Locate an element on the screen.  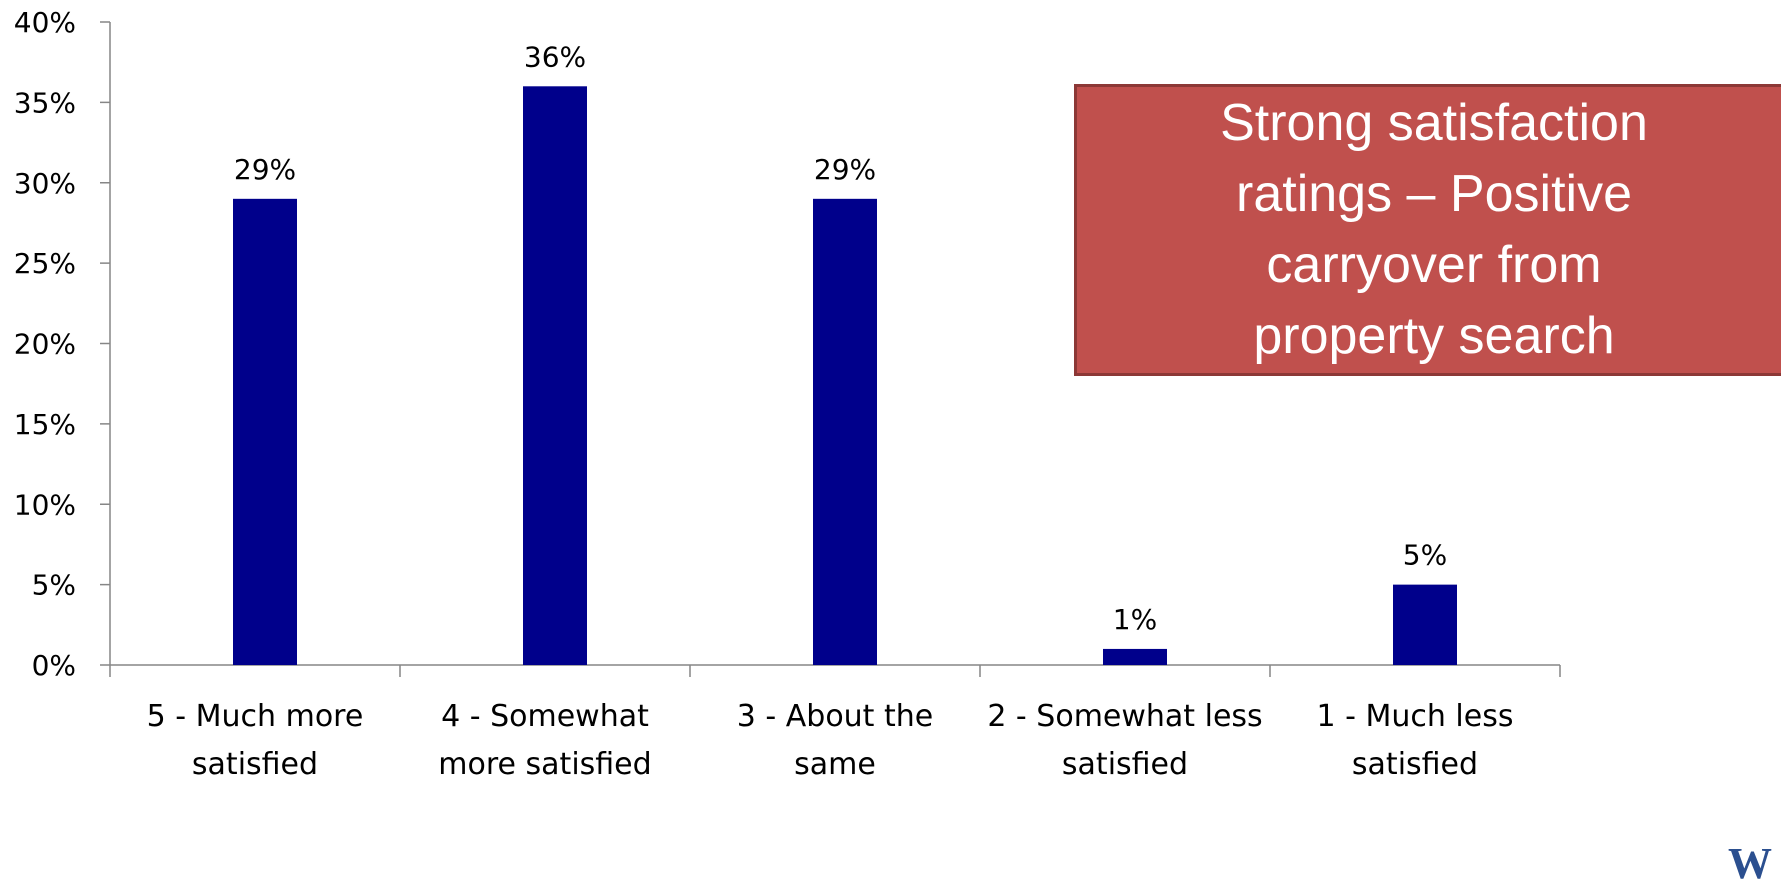
y-tick-label: 0% is located at coordinates (54, 665).